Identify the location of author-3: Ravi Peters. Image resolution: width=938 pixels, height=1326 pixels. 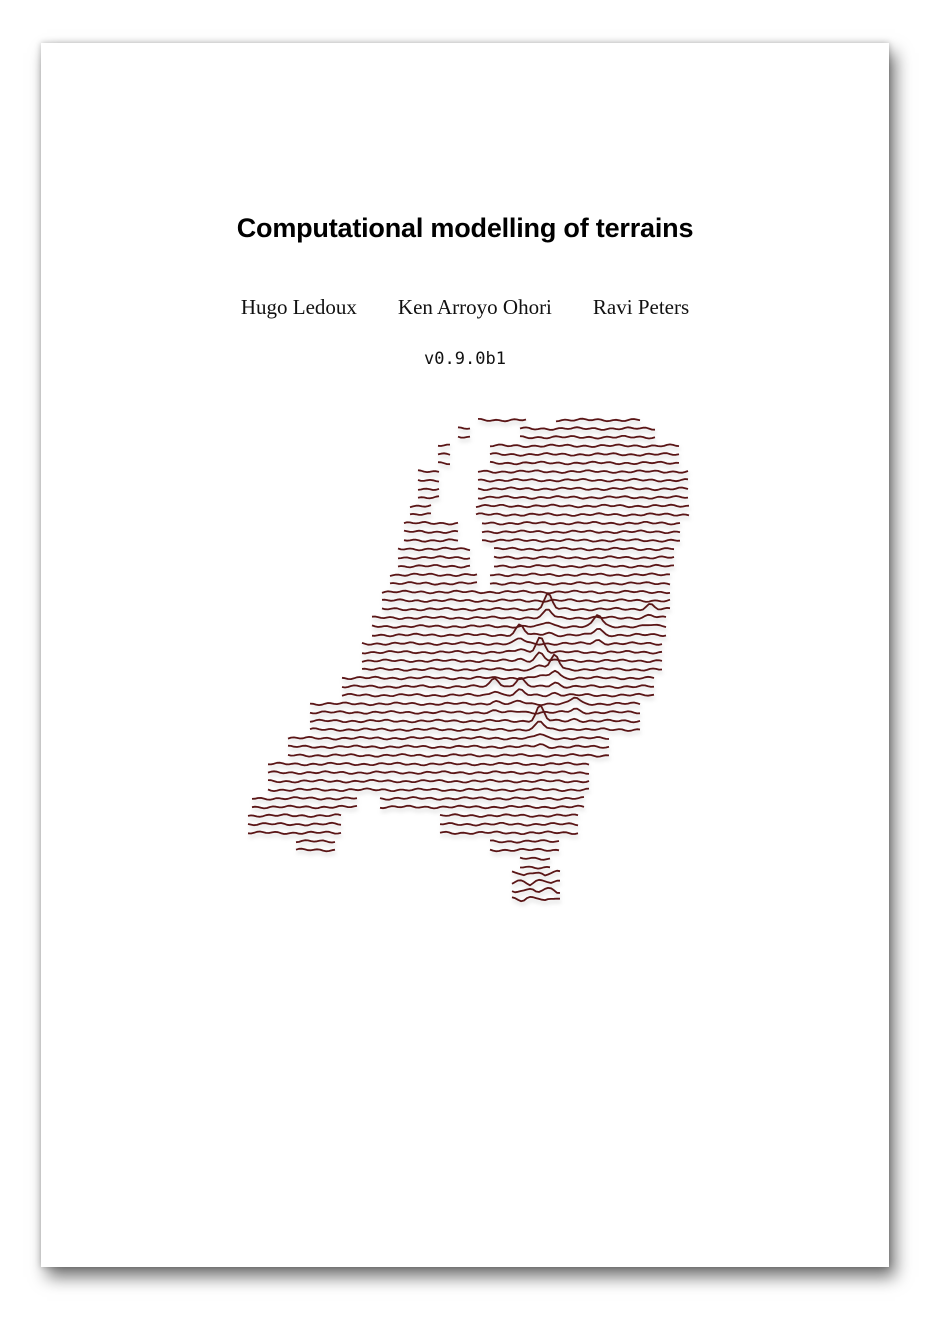
(641, 307).